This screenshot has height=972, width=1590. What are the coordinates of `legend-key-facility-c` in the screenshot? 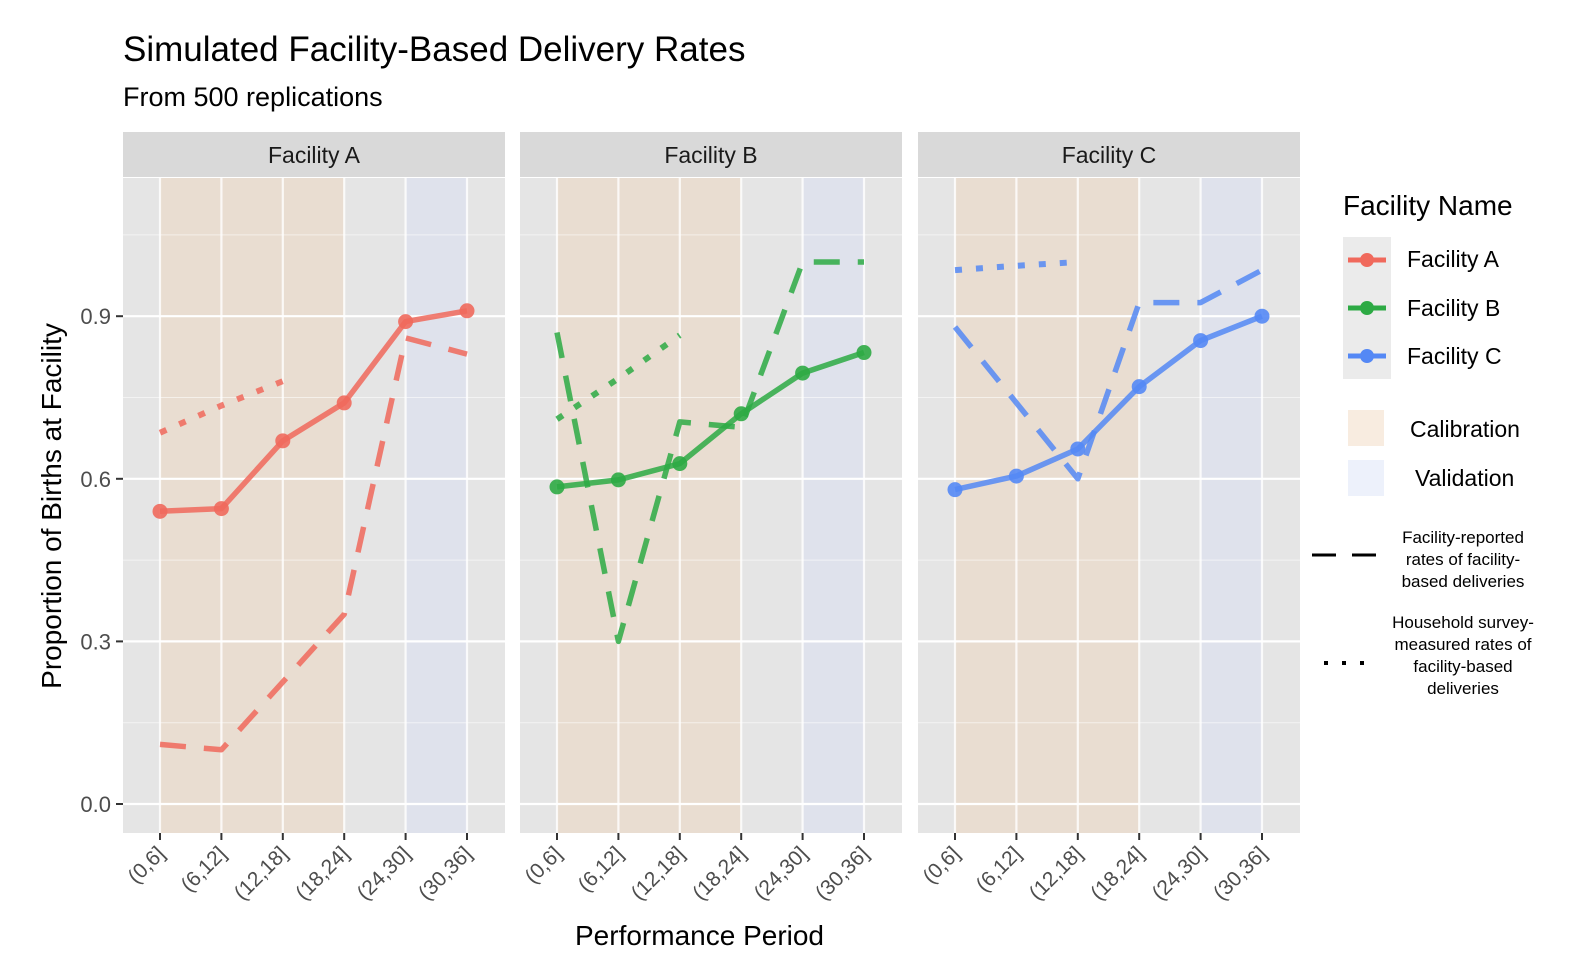 It's located at (1367, 356).